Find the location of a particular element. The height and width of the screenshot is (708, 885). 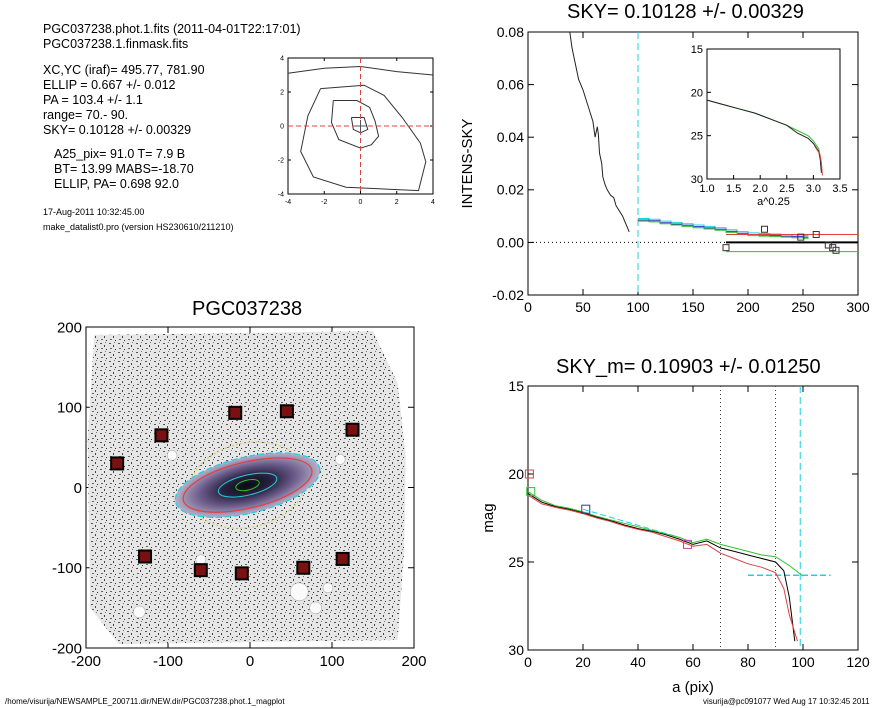

inset-x-tick-label: 3.5 is located at coordinates (839, 189).